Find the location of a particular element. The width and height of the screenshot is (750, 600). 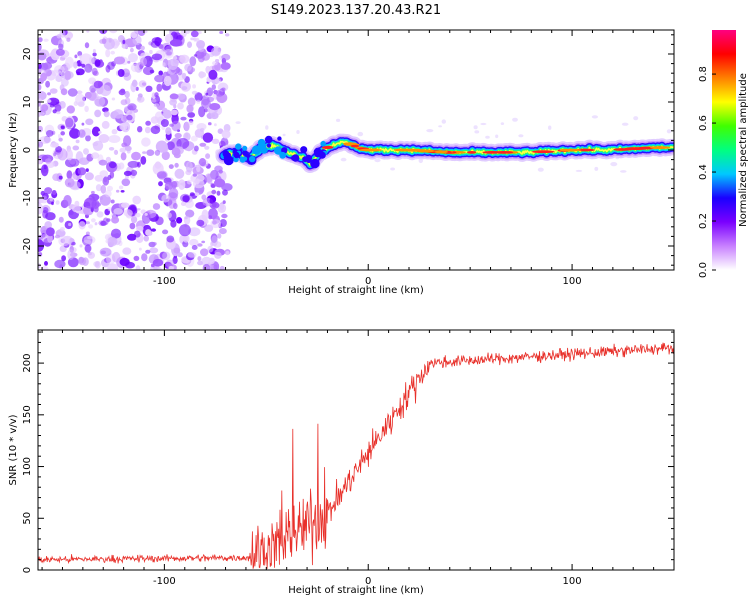

colorbar-label: Normalized spectral amplitude is located at coordinates (743, 150).